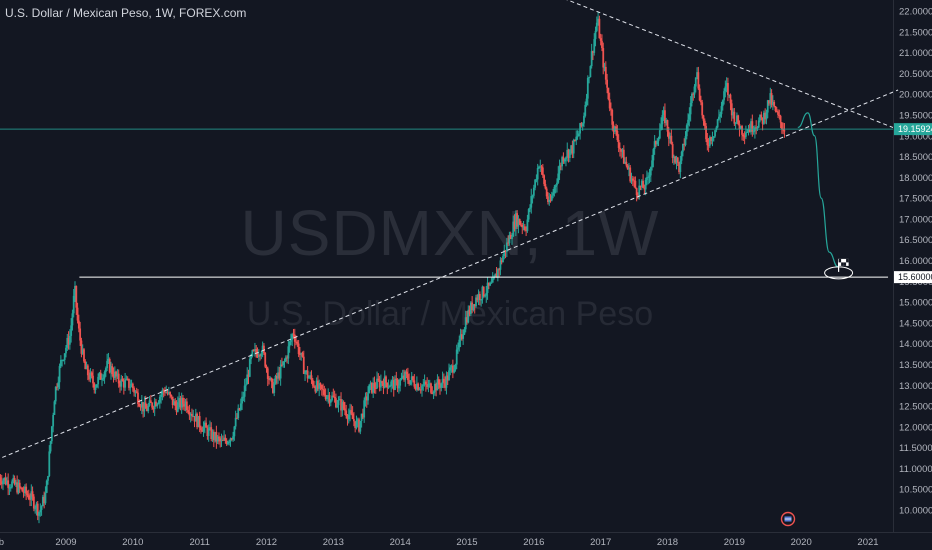 The height and width of the screenshot is (550, 932). What do you see at coordinates (450, 233) in the screenshot?
I see `watermark-symbol: USDMXN, 1W` at bounding box center [450, 233].